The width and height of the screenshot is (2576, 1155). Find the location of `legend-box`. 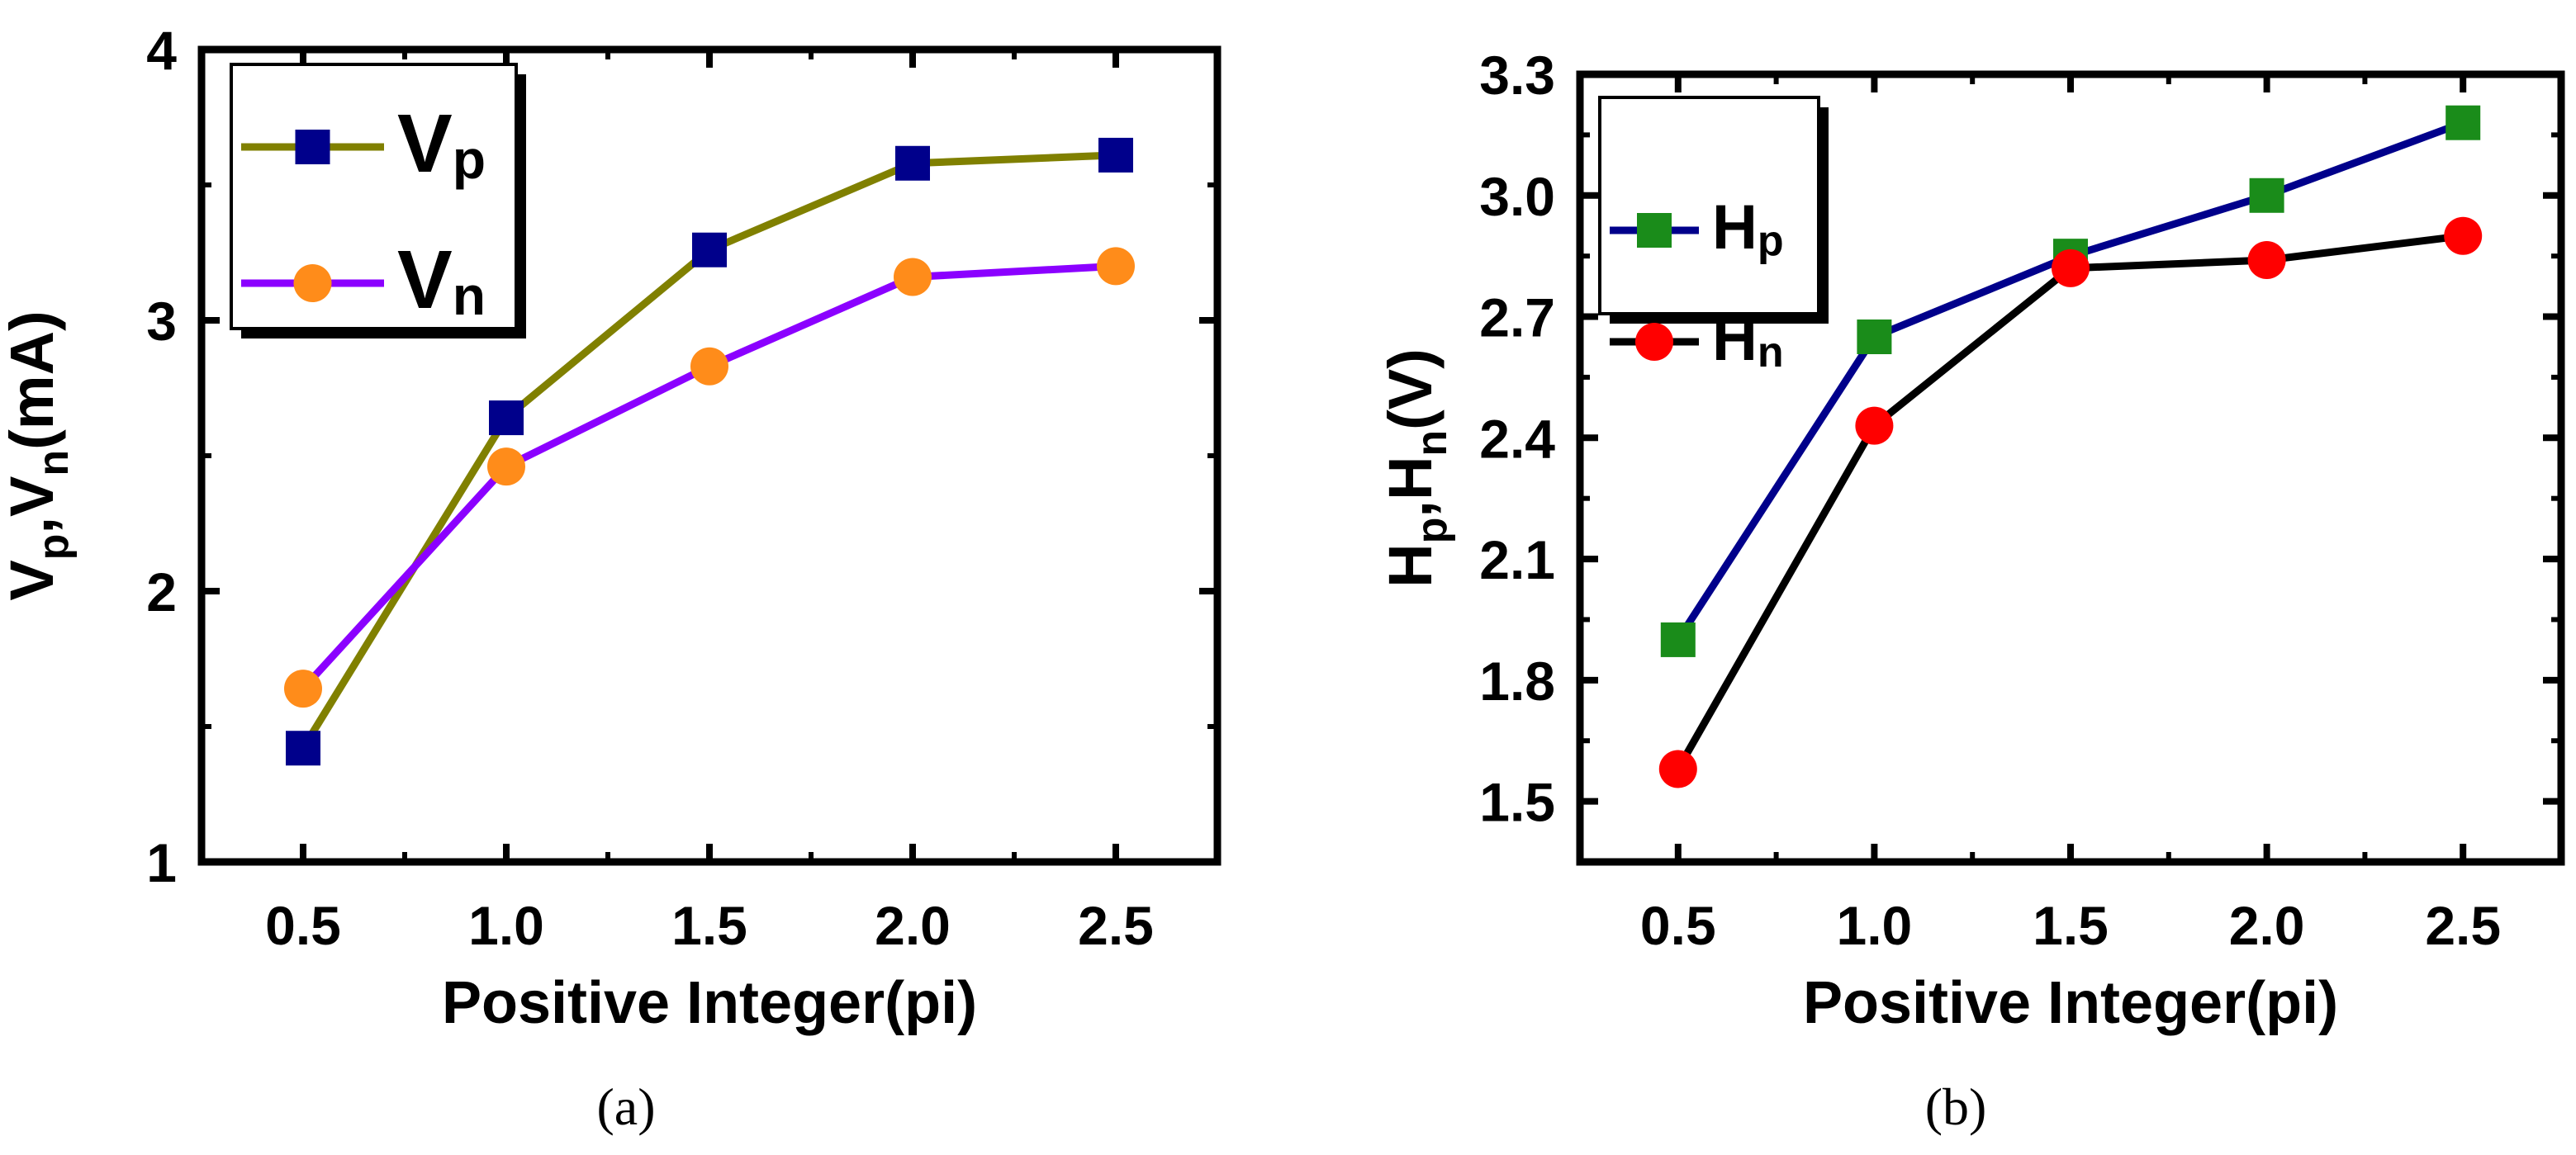

legend-box is located at coordinates (1709, 205).